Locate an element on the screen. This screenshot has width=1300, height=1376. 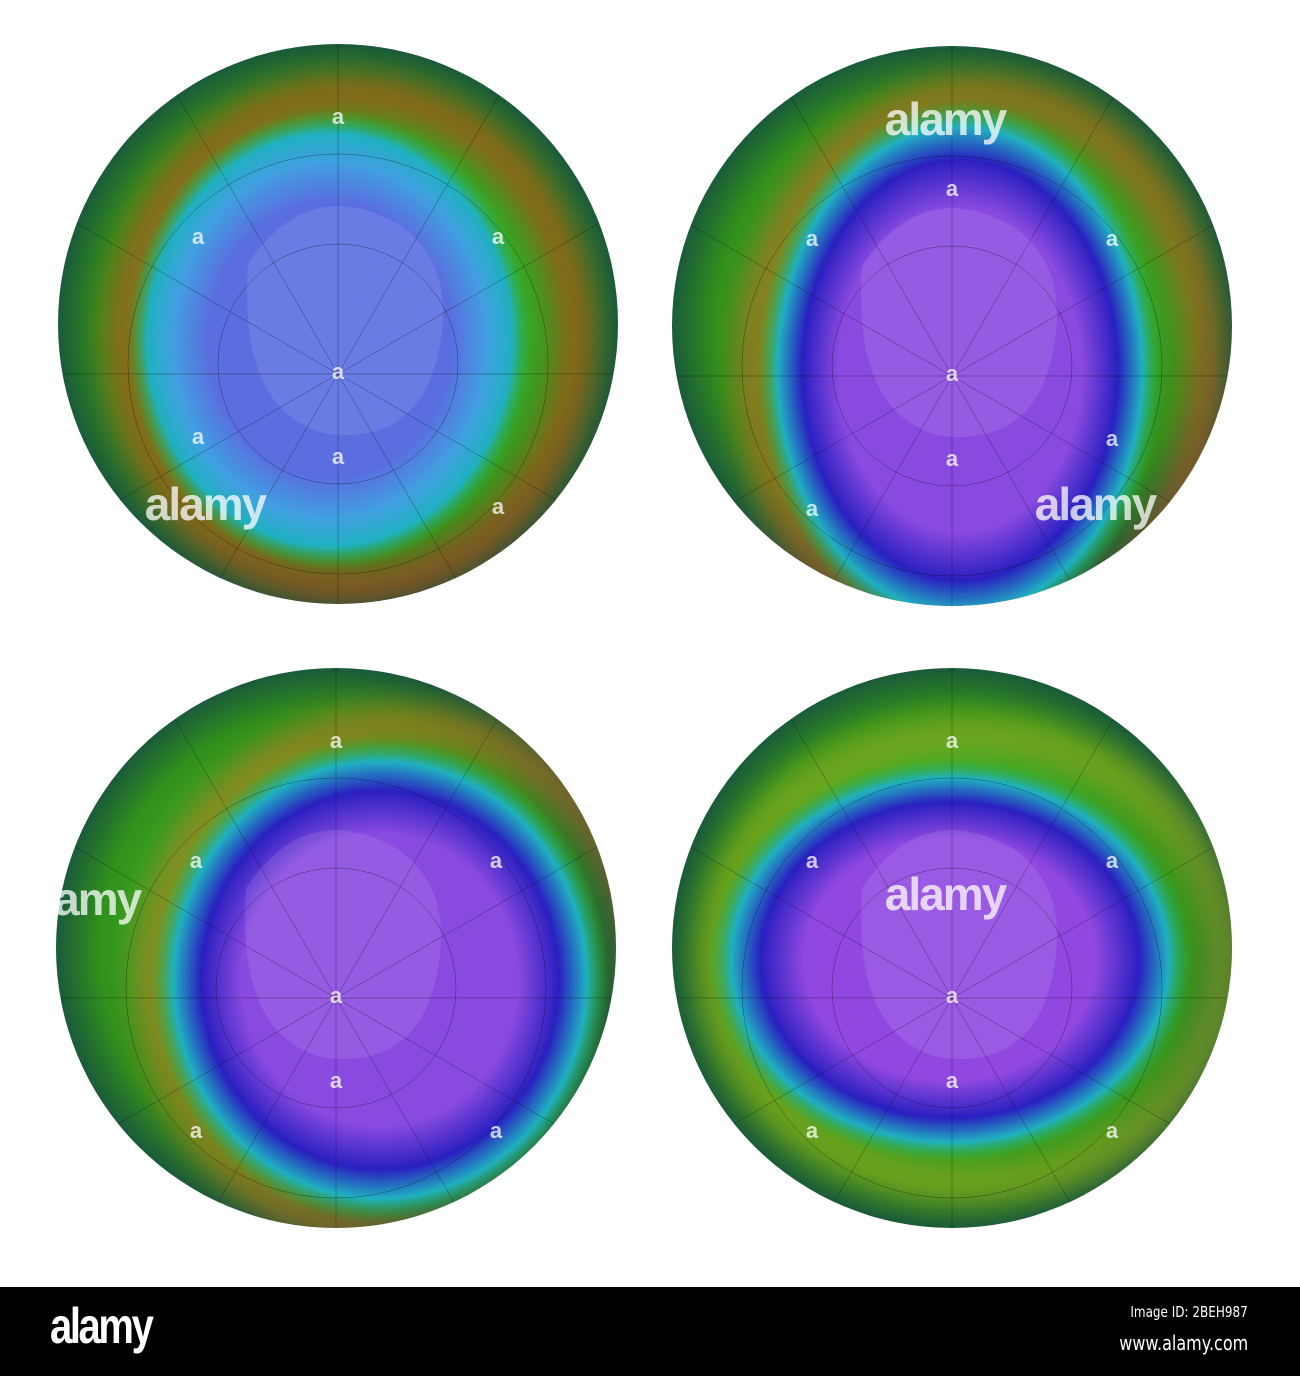
footer-bar: alamy Image ID: 2BEH987 www.alamy.com is located at coordinates (650, 1331).